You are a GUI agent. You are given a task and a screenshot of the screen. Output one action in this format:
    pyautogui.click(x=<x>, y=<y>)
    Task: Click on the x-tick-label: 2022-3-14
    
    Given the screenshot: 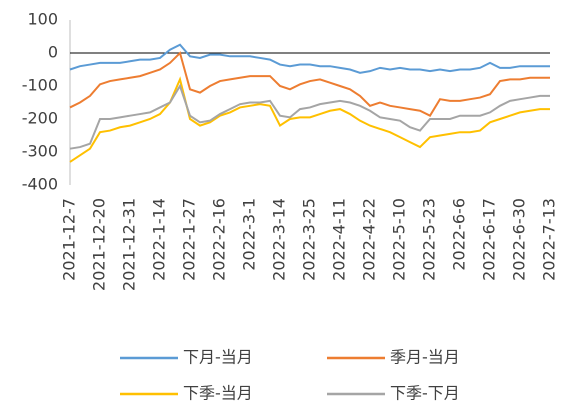 What is the action you would take?
    pyautogui.click(x=279, y=239)
    